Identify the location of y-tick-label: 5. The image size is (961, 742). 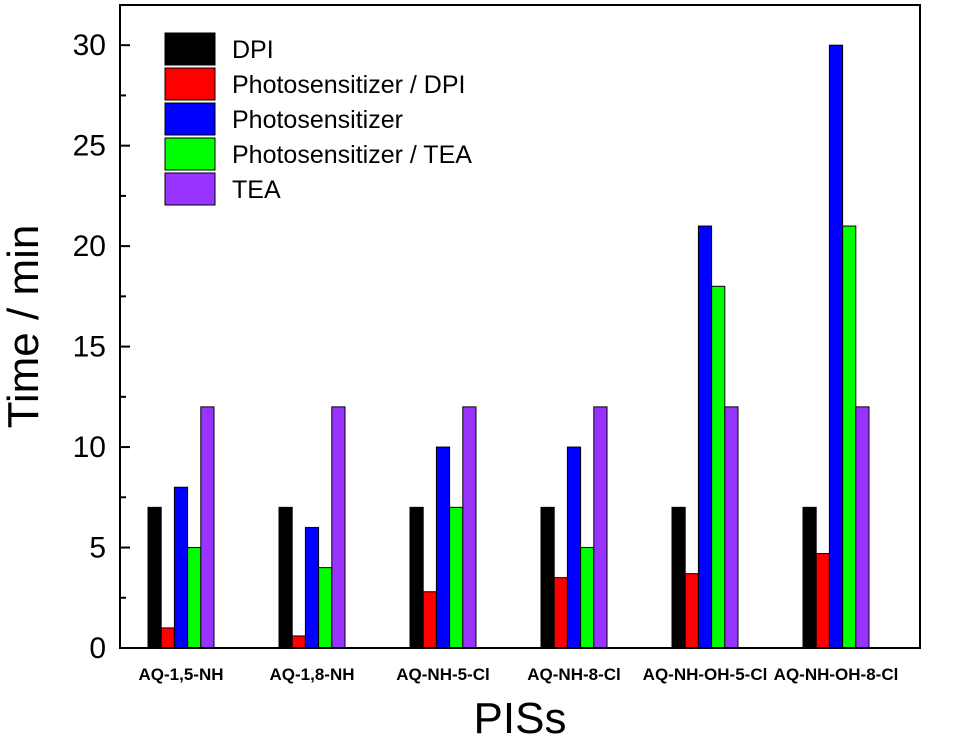
(97, 548).